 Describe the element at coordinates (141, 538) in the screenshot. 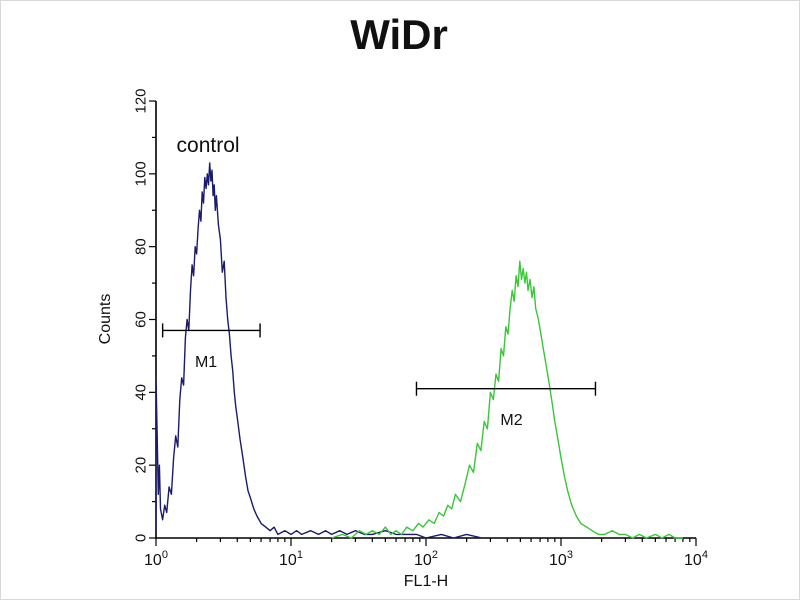

I see `y-tick-label: 0` at that location.